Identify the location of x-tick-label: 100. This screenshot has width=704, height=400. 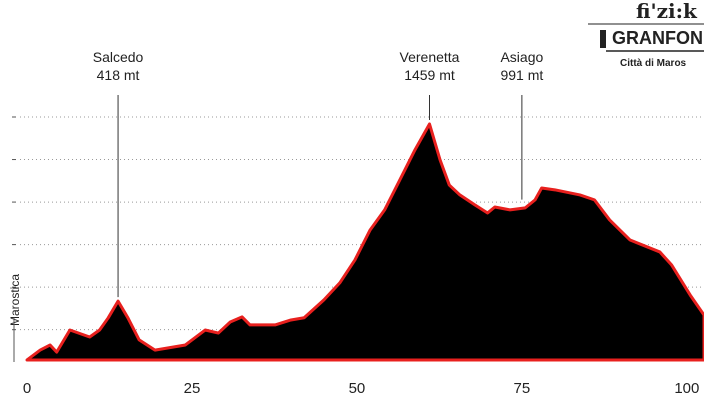
(686, 388).